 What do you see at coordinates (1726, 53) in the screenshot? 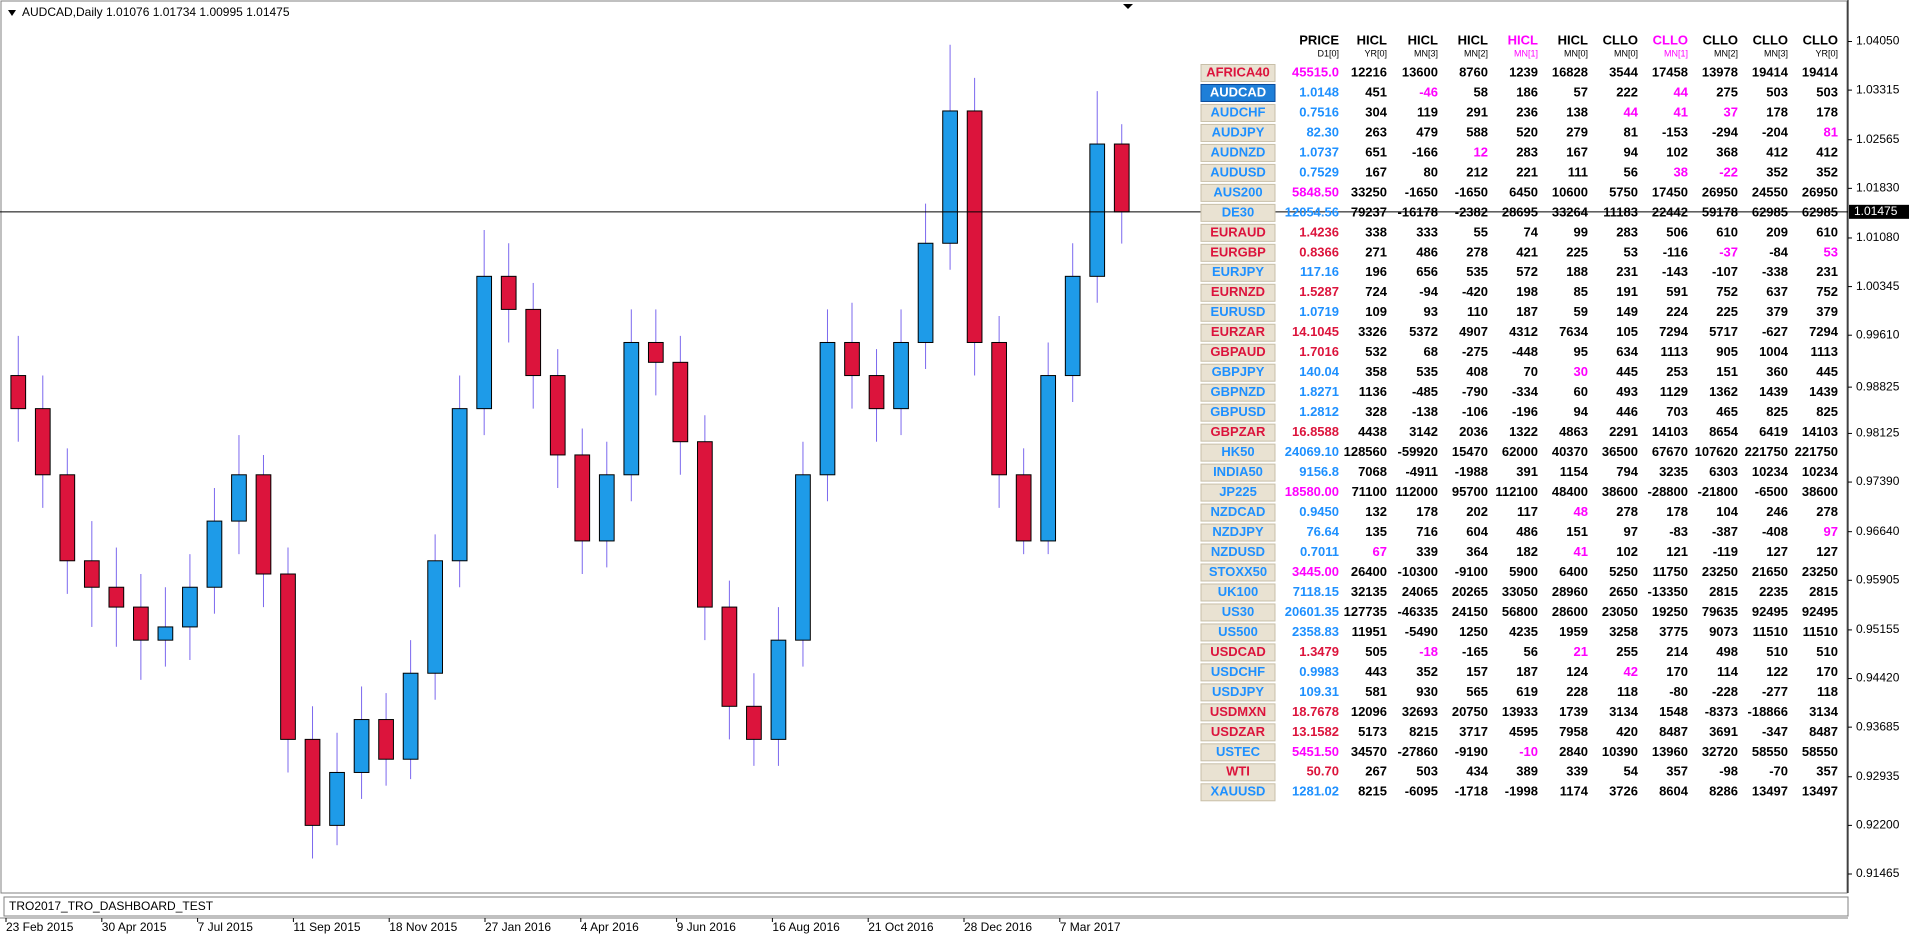
I see `column-sub: MN[2]` at bounding box center [1726, 53].